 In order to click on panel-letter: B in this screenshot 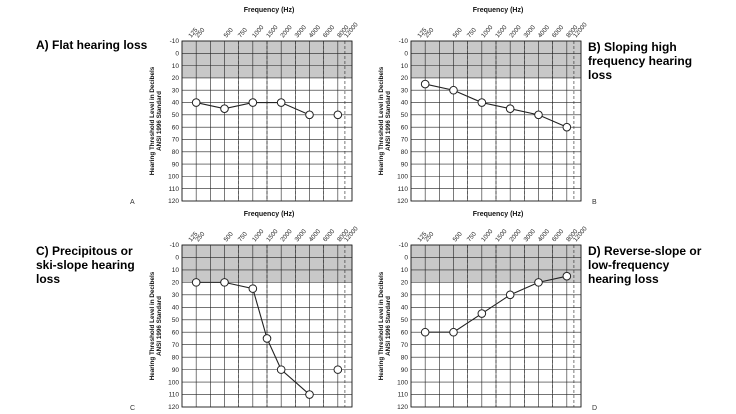, I will do `click(594, 202)`.